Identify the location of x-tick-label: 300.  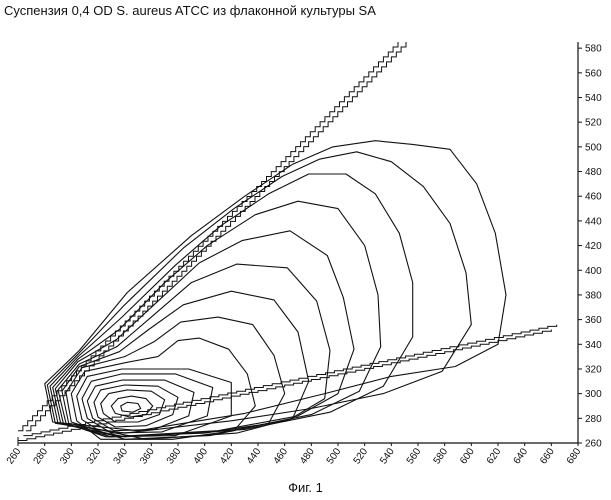
(67, 456).